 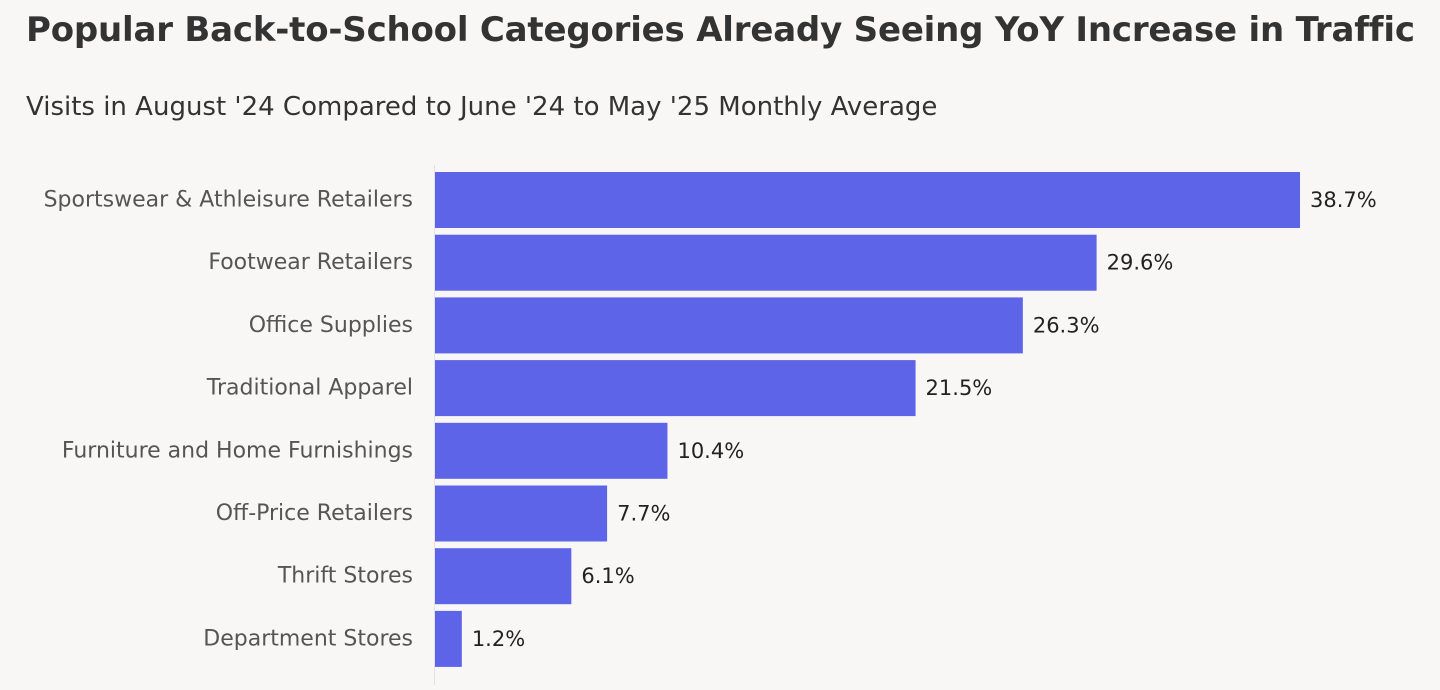 I want to click on category-label-1: Footwear Retailers, so click(x=310, y=262).